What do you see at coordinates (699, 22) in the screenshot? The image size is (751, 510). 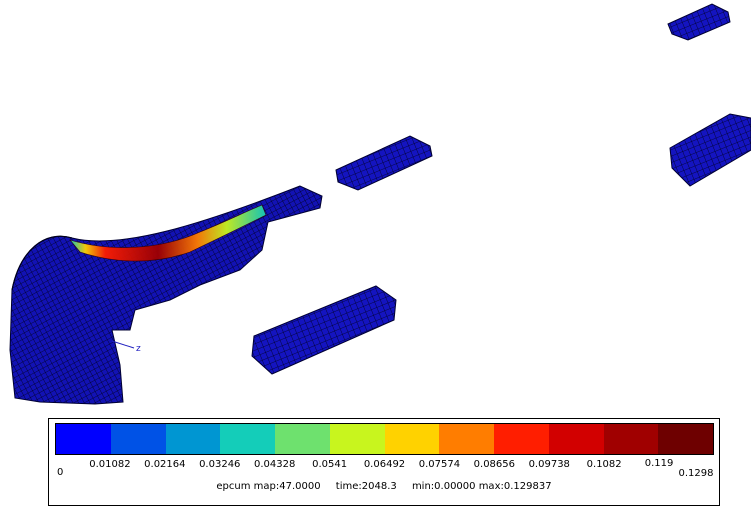 I see `tool-block-top-right` at bounding box center [699, 22].